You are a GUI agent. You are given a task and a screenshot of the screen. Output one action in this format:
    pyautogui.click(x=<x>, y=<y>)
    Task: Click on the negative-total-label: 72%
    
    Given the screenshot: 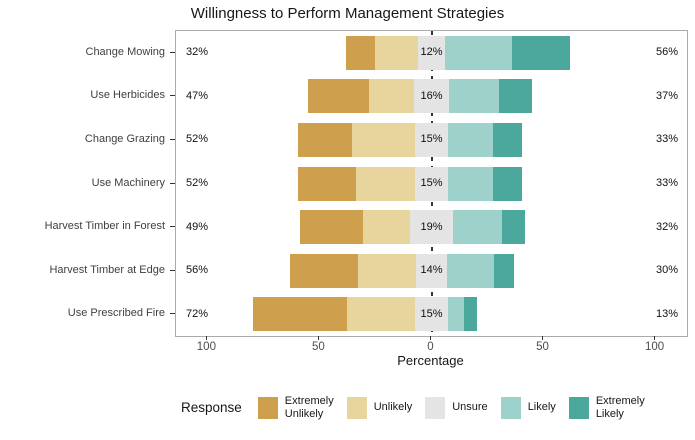 What is the action you would take?
    pyautogui.click(x=197, y=313)
    